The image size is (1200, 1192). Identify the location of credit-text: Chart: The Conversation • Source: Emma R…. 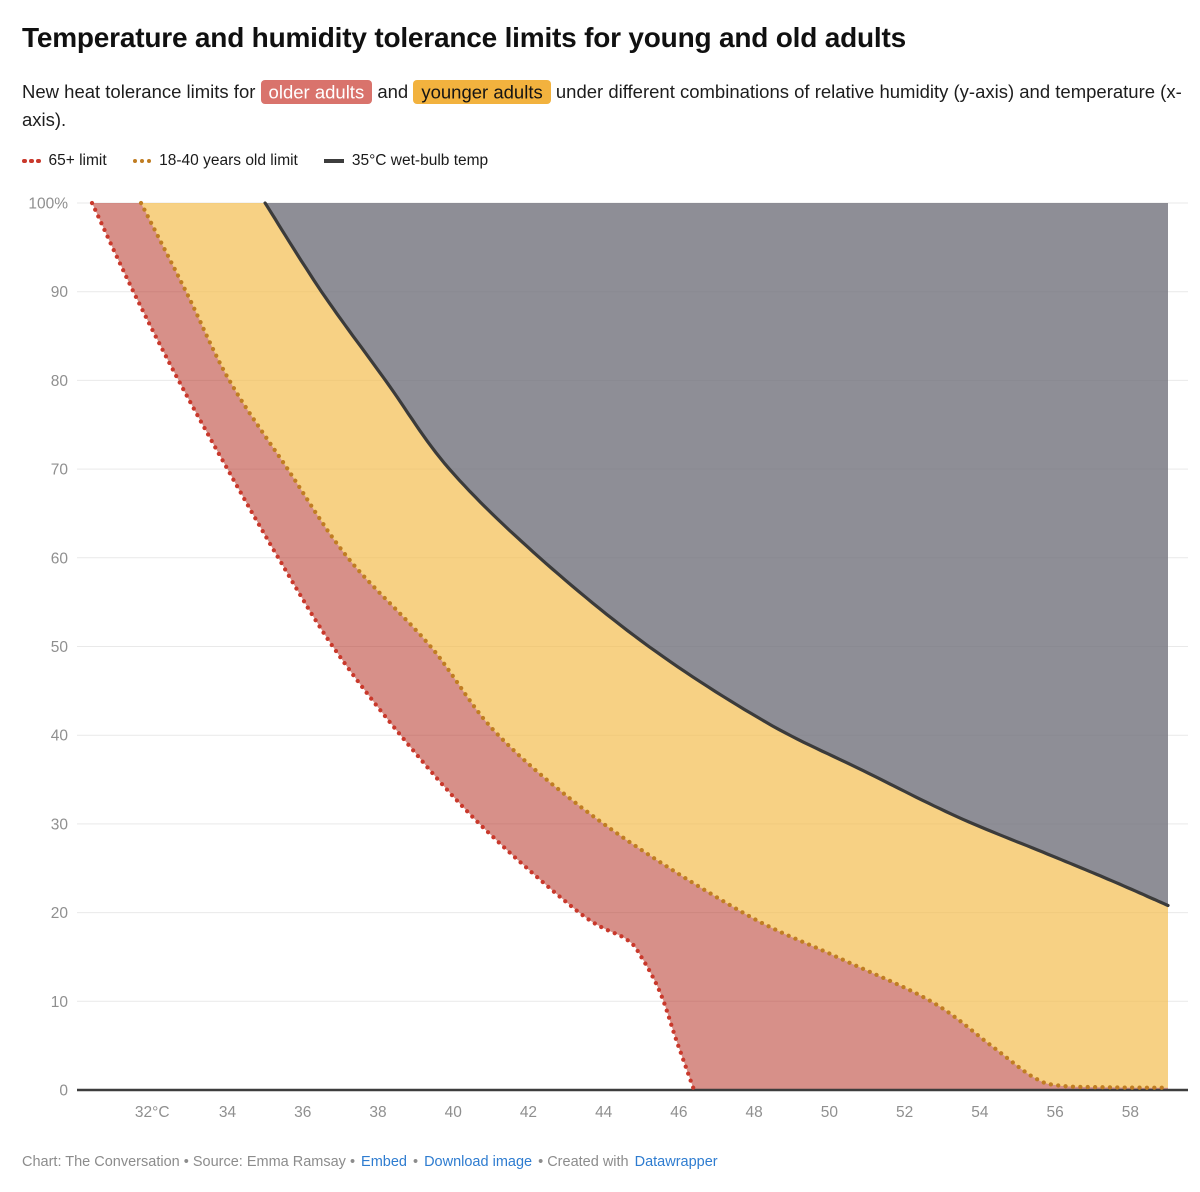
(189, 1162).